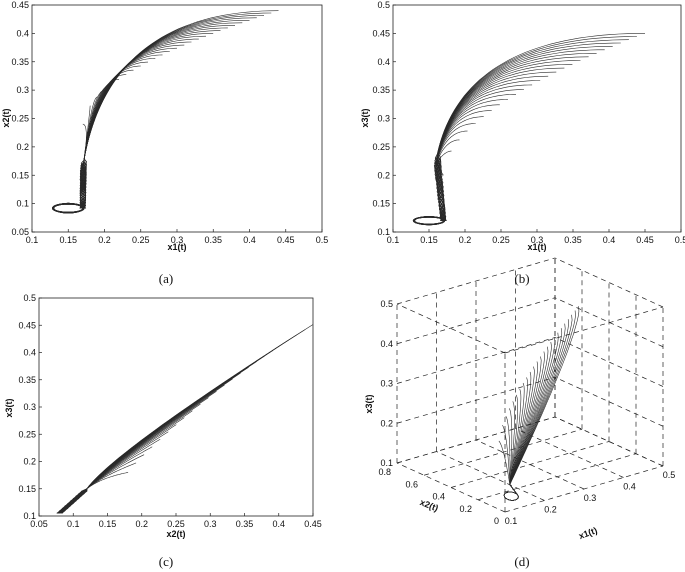  I want to click on panel-a-ytick-label: 0.05, so click(20, 232).